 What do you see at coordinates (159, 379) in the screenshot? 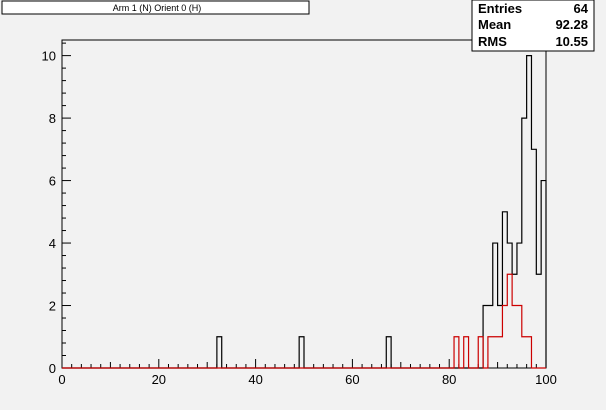
I see `x-tick-label: 20` at bounding box center [159, 379].